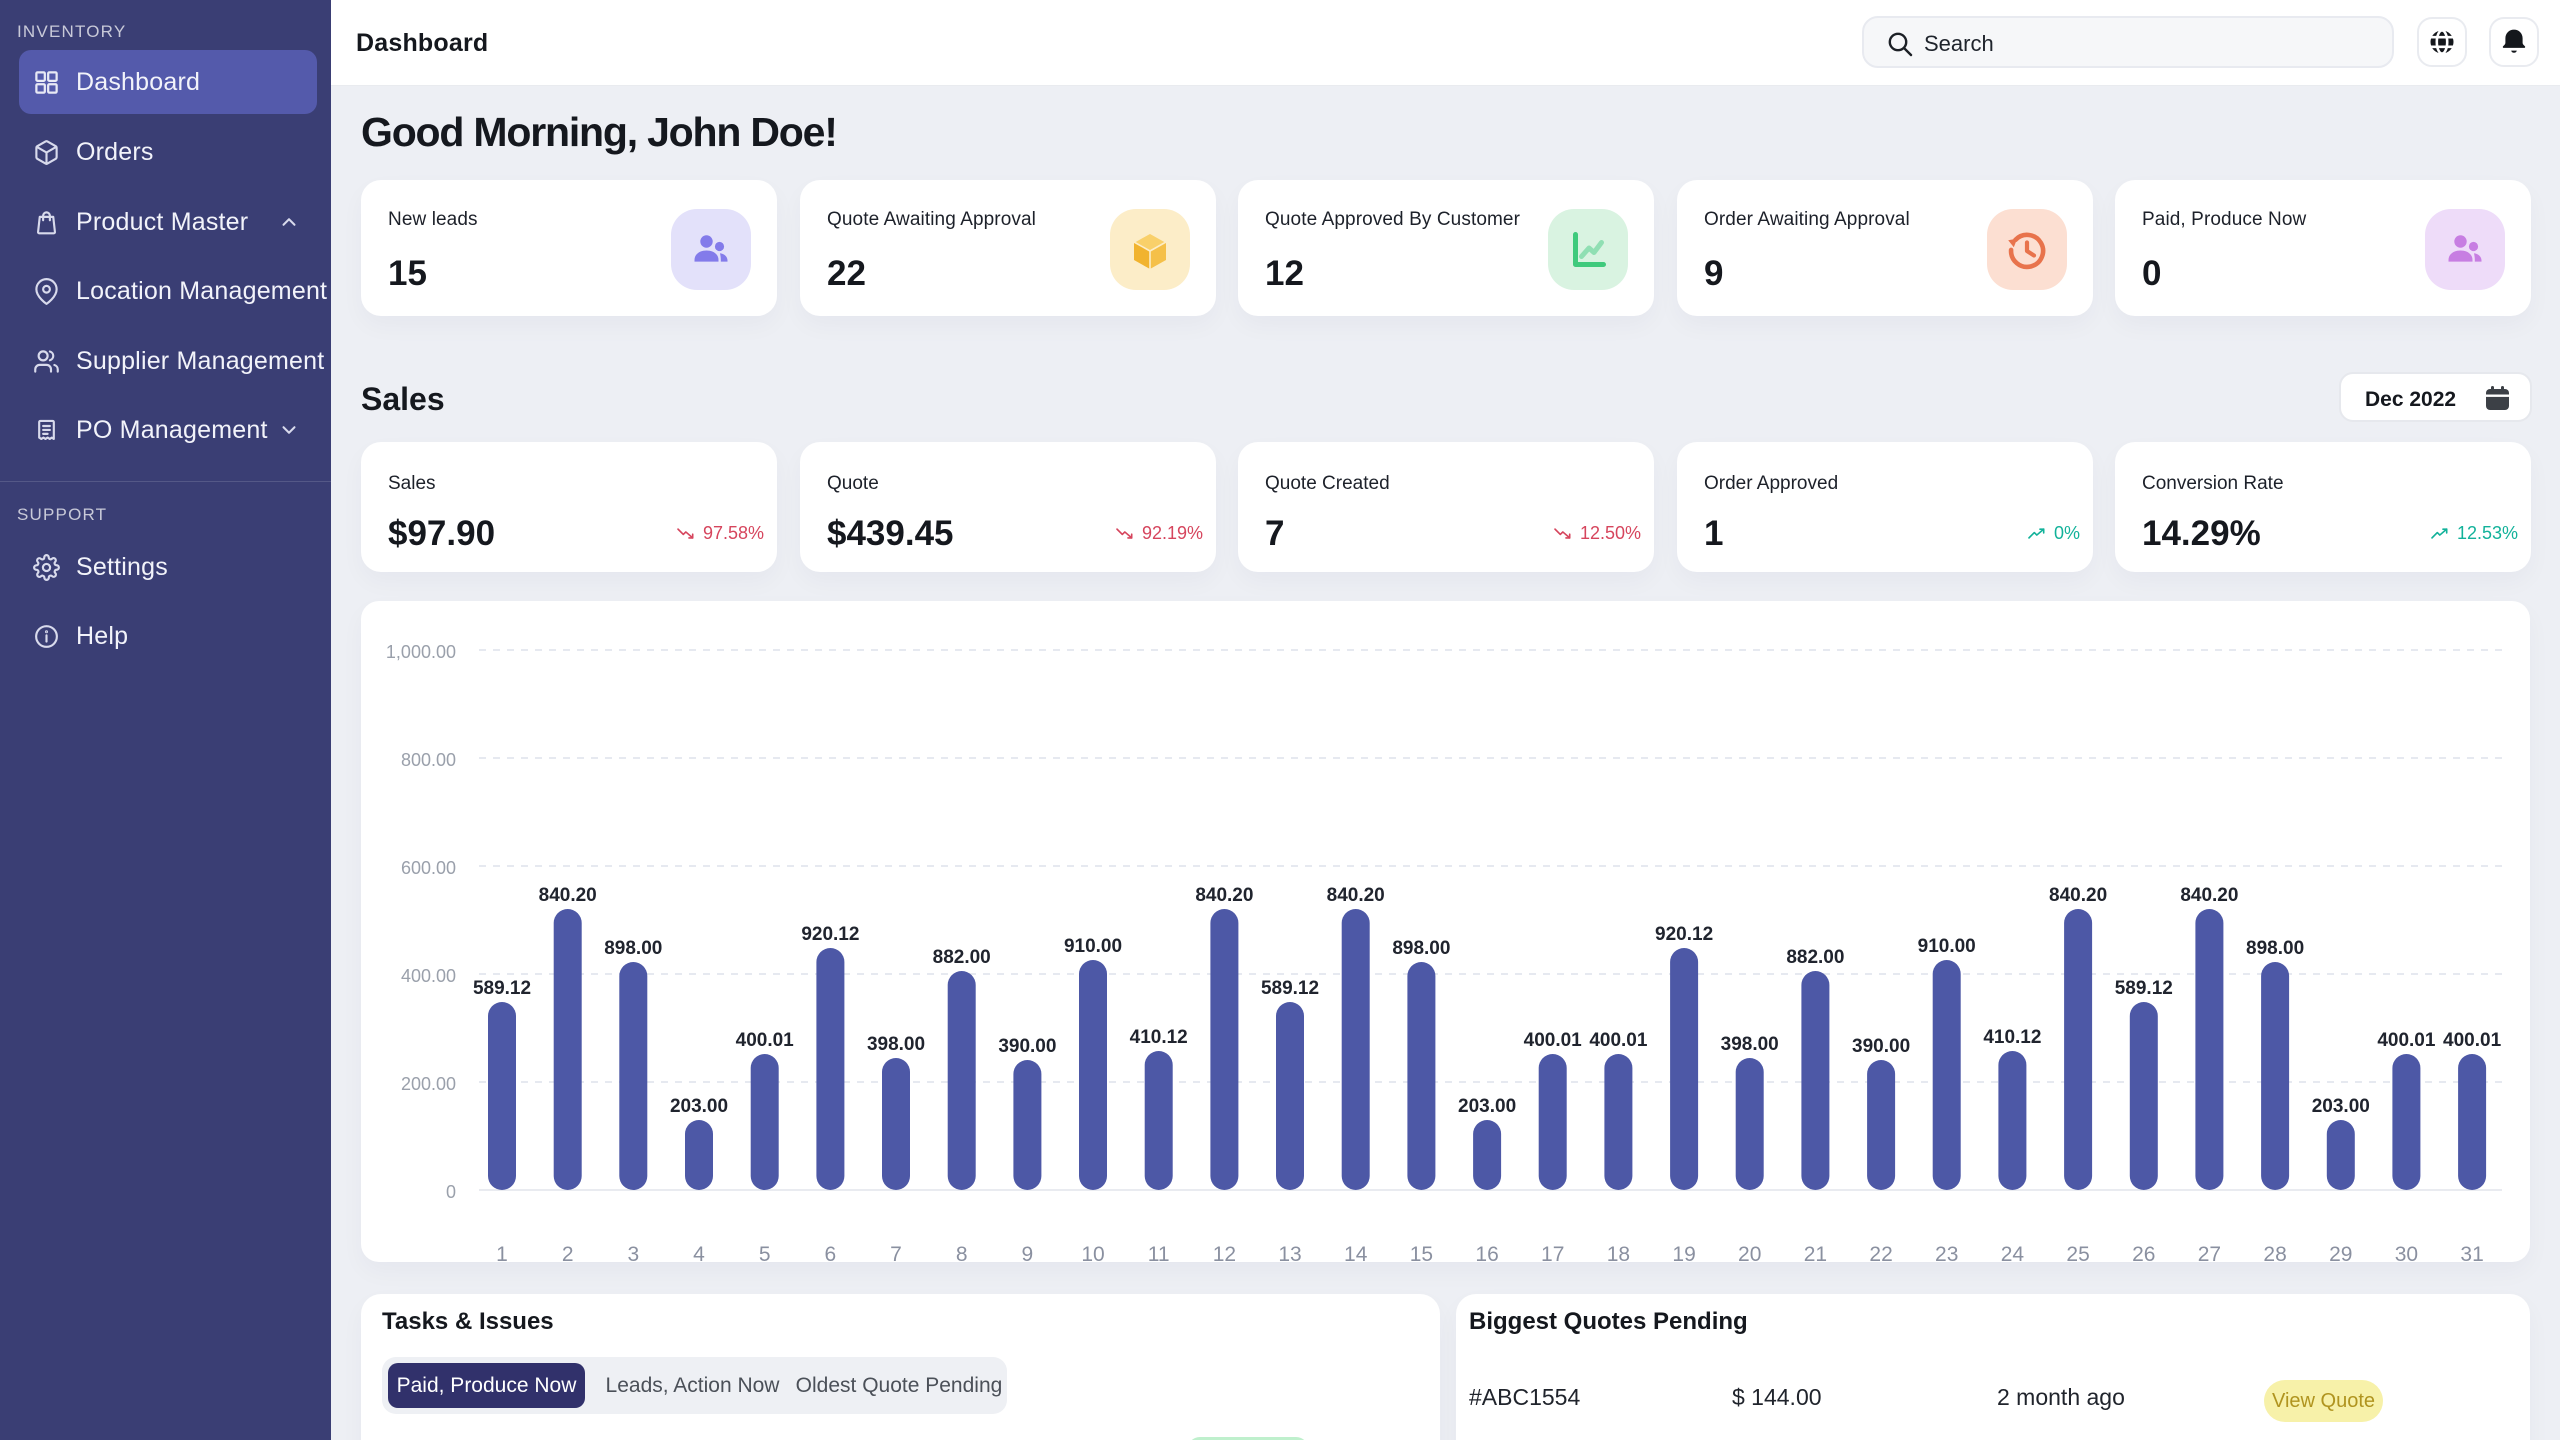  What do you see at coordinates (1815, 1252) in the screenshot?
I see `svg-text: 21` at bounding box center [1815, 1252].